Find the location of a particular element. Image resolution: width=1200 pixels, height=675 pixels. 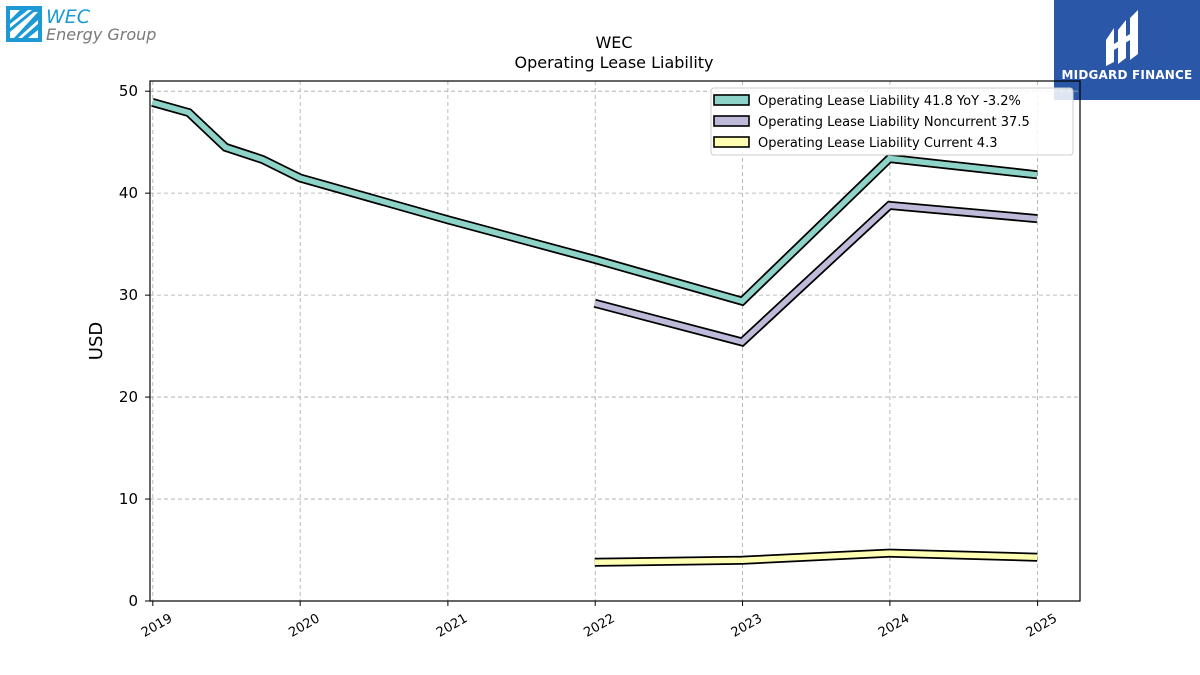

midgard-finance-badge: MIDGARD FINANCE is located at coordinates (1127, 50).